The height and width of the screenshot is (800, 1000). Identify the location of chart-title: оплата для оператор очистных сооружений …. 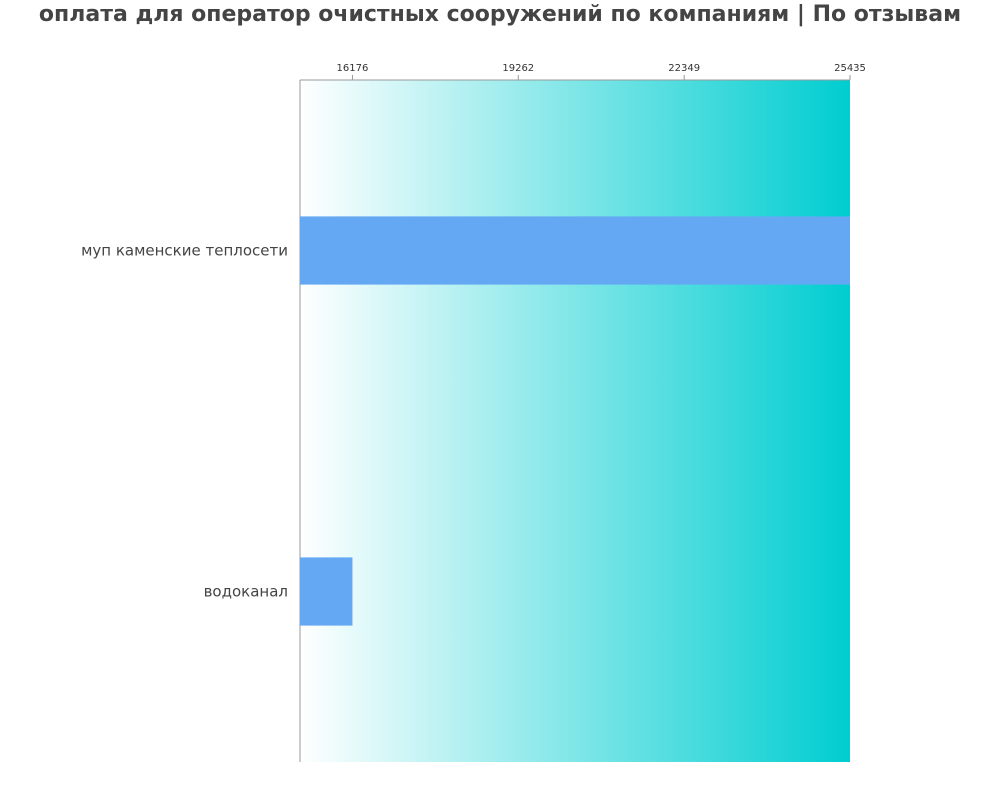
(500, 14).